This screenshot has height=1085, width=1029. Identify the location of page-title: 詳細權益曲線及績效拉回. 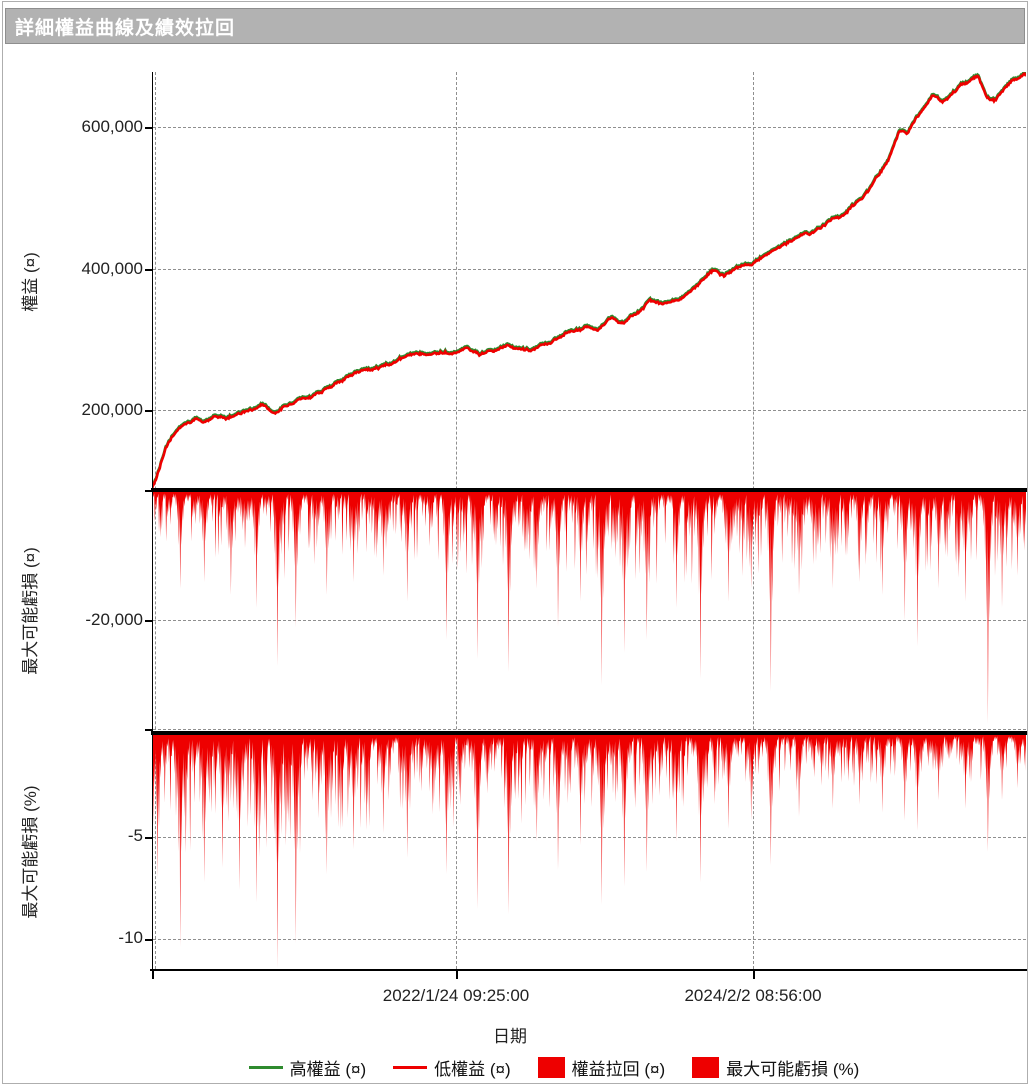
(125, 28).